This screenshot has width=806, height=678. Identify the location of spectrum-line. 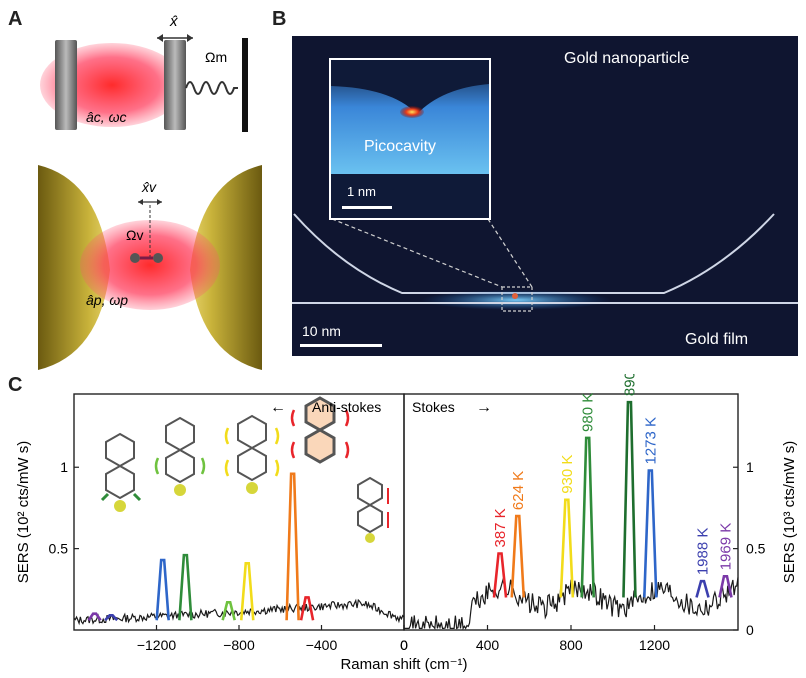
(239, 612).